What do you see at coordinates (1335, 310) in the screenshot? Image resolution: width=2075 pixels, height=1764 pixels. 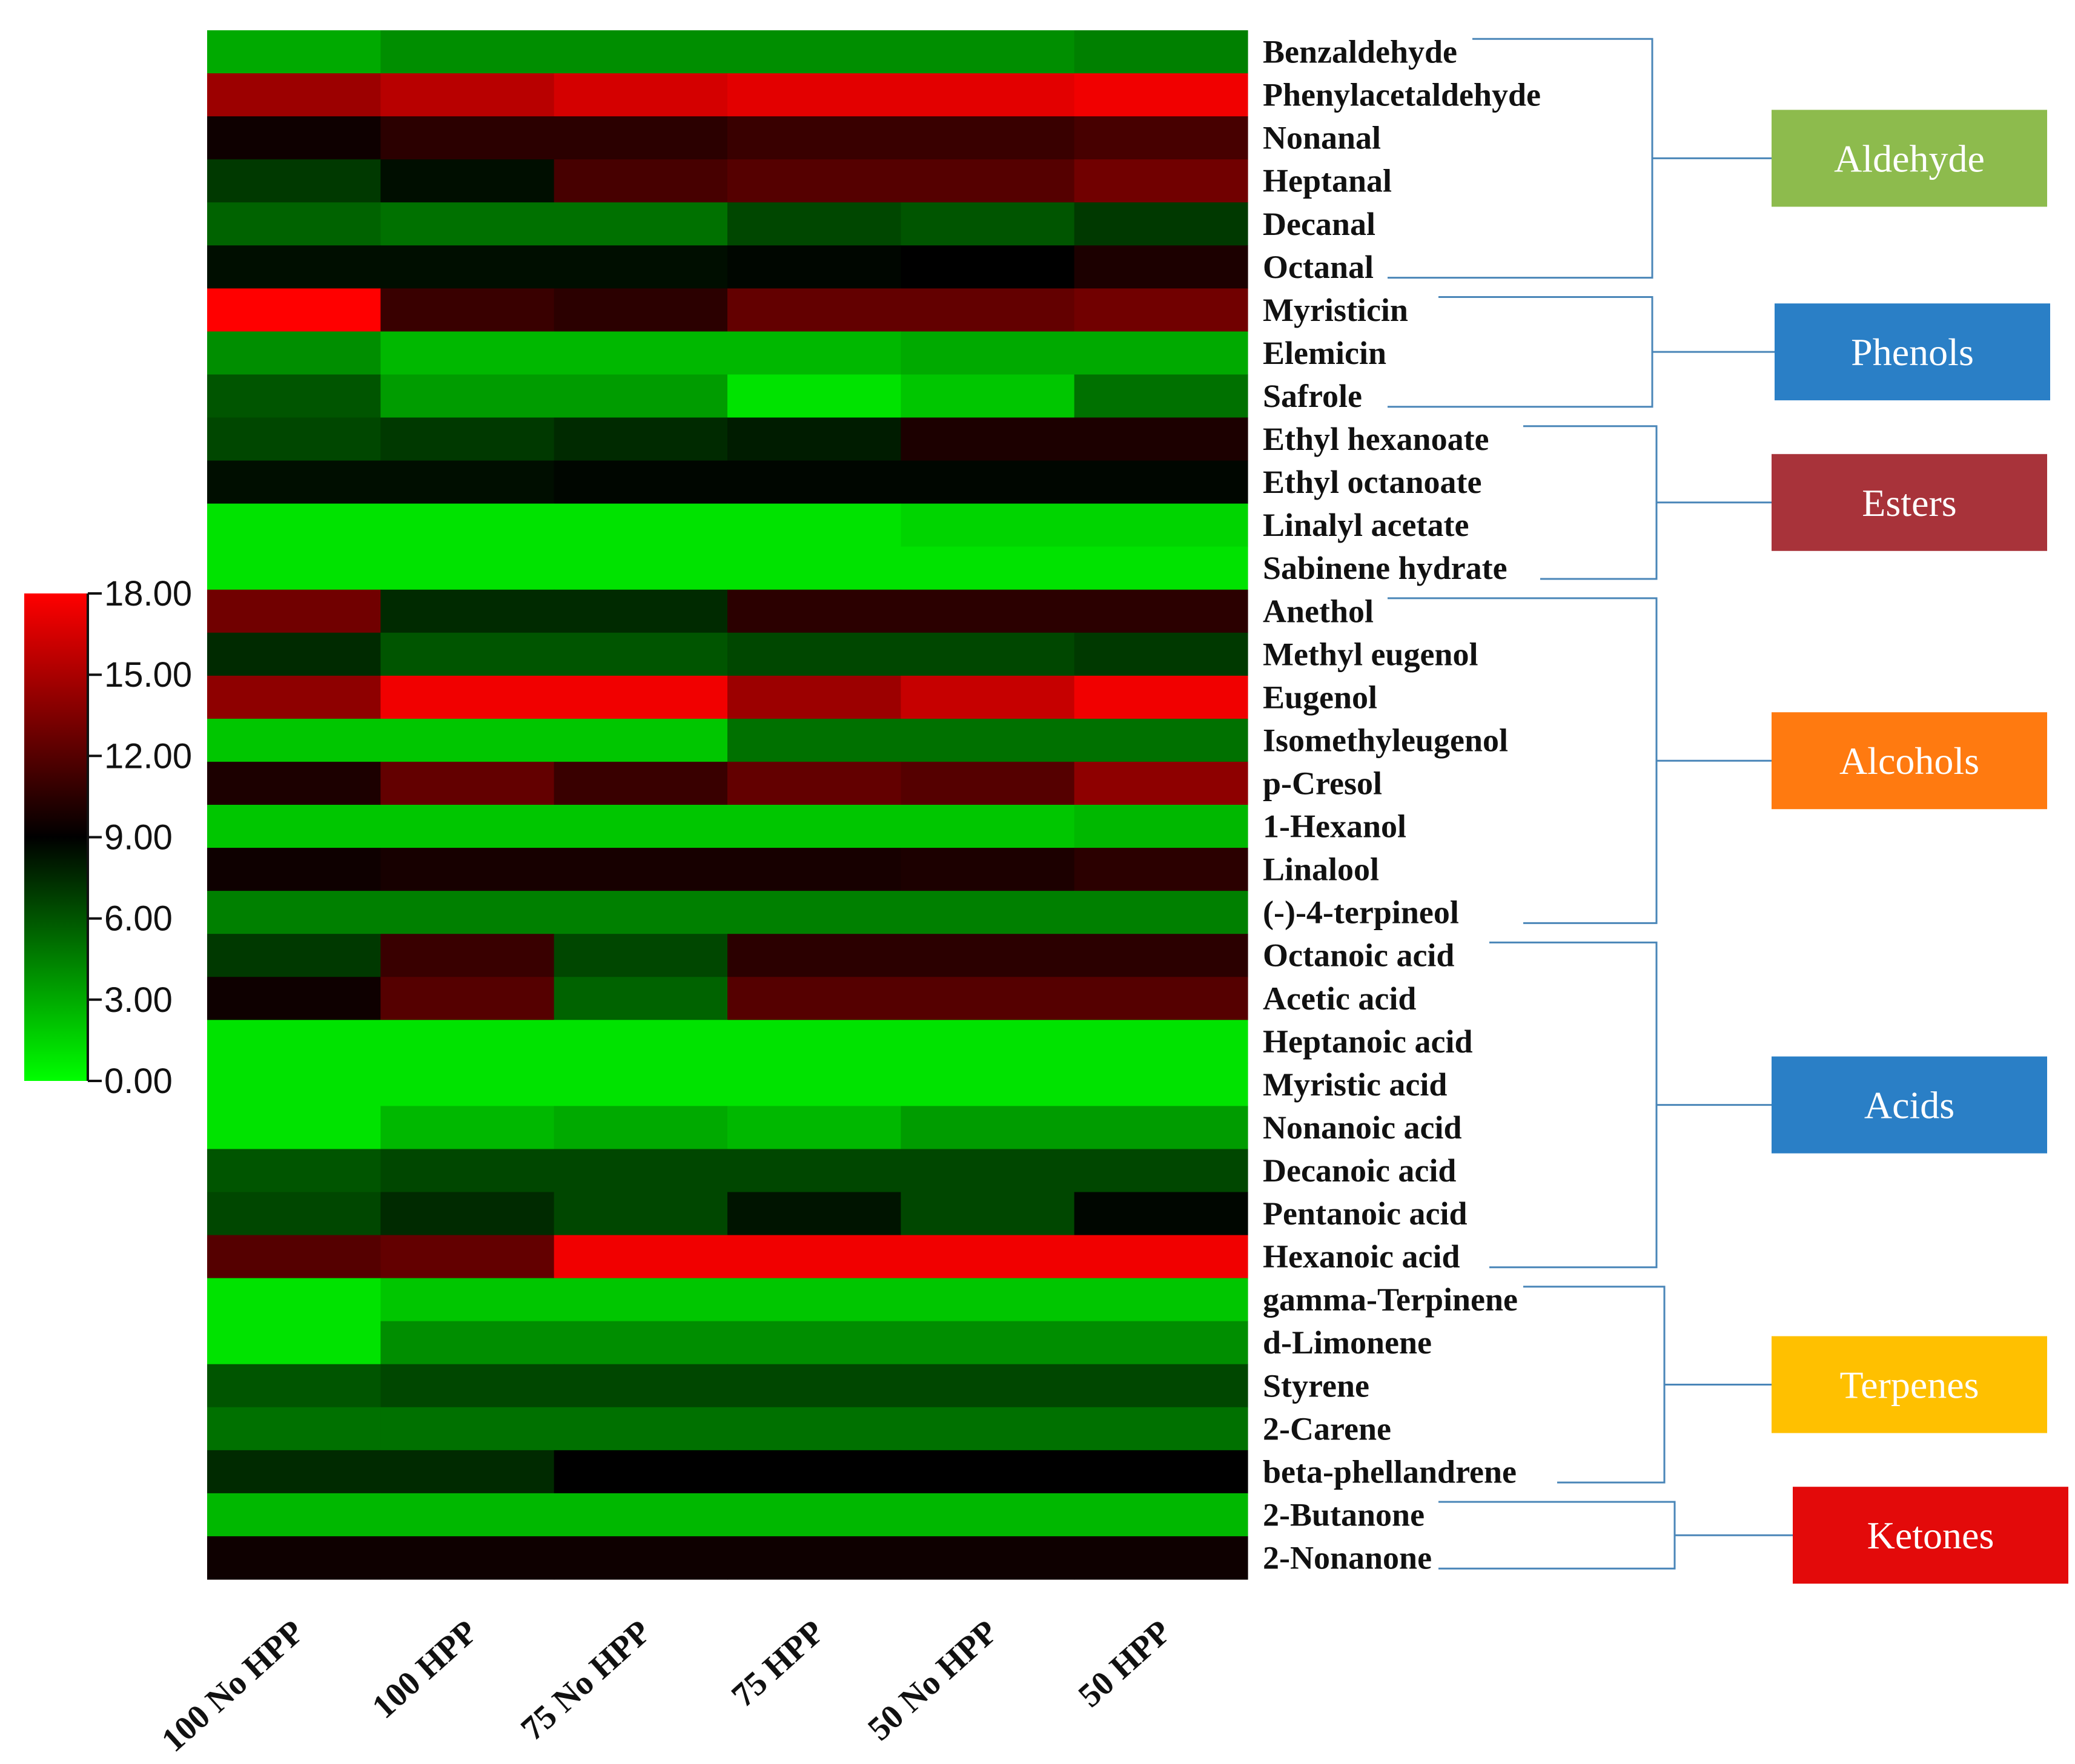 I see `row-label-myristicin: Myristicin` at bounding box center [1335, 310].